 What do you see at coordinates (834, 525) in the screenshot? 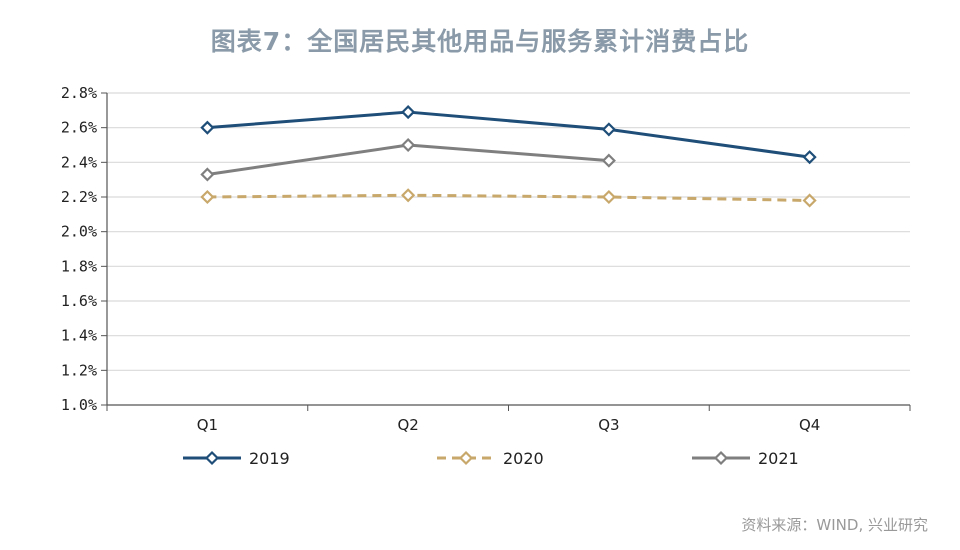
I see `source-note: 资料来源：WIND, 兴业研究` at bounding box center [834, 525].